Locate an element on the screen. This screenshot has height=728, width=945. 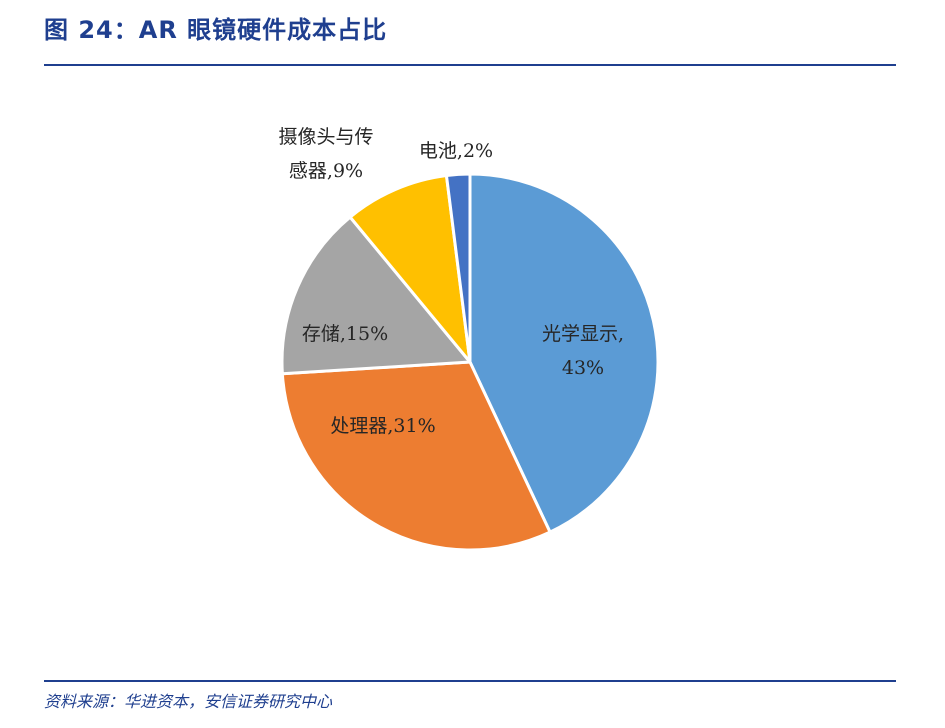
slice-label-5: 电池,2% is located at coordinates (456, 151).